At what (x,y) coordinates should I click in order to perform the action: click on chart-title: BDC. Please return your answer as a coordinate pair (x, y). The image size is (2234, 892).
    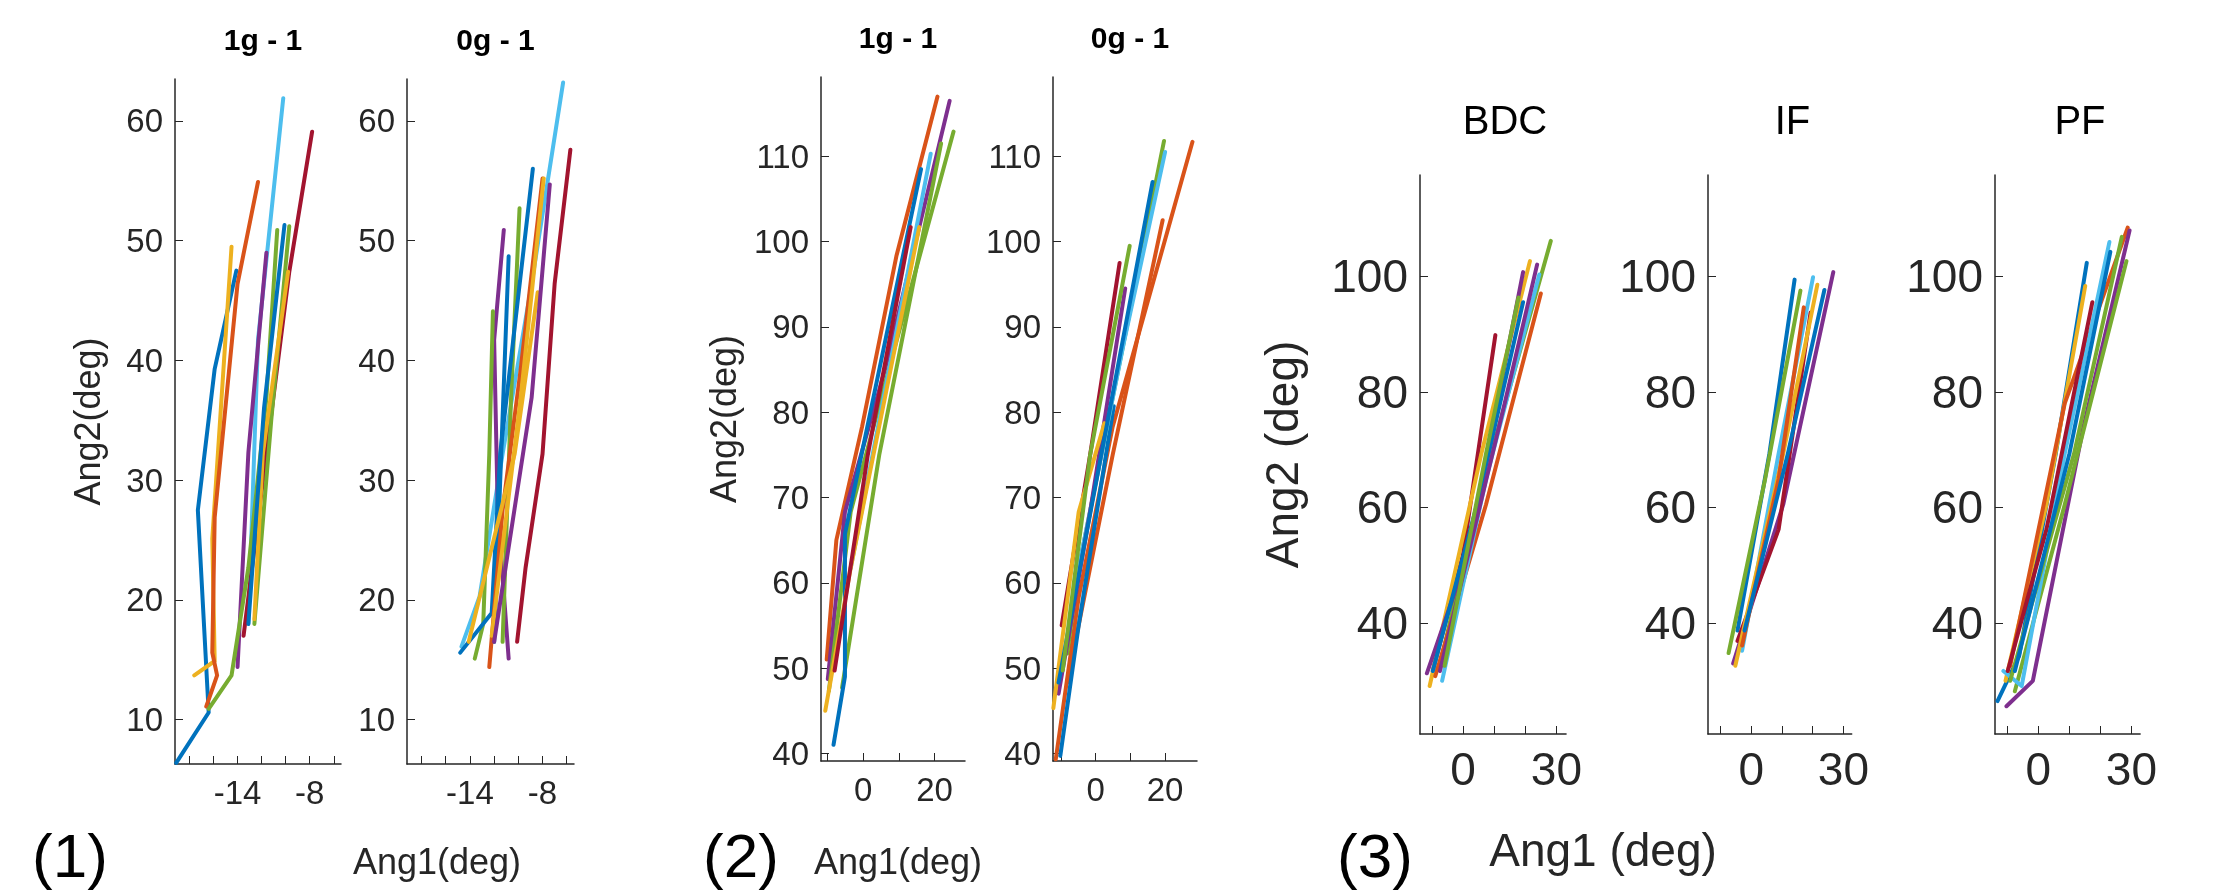
    Looking at the image, I should click on (1505, 120).